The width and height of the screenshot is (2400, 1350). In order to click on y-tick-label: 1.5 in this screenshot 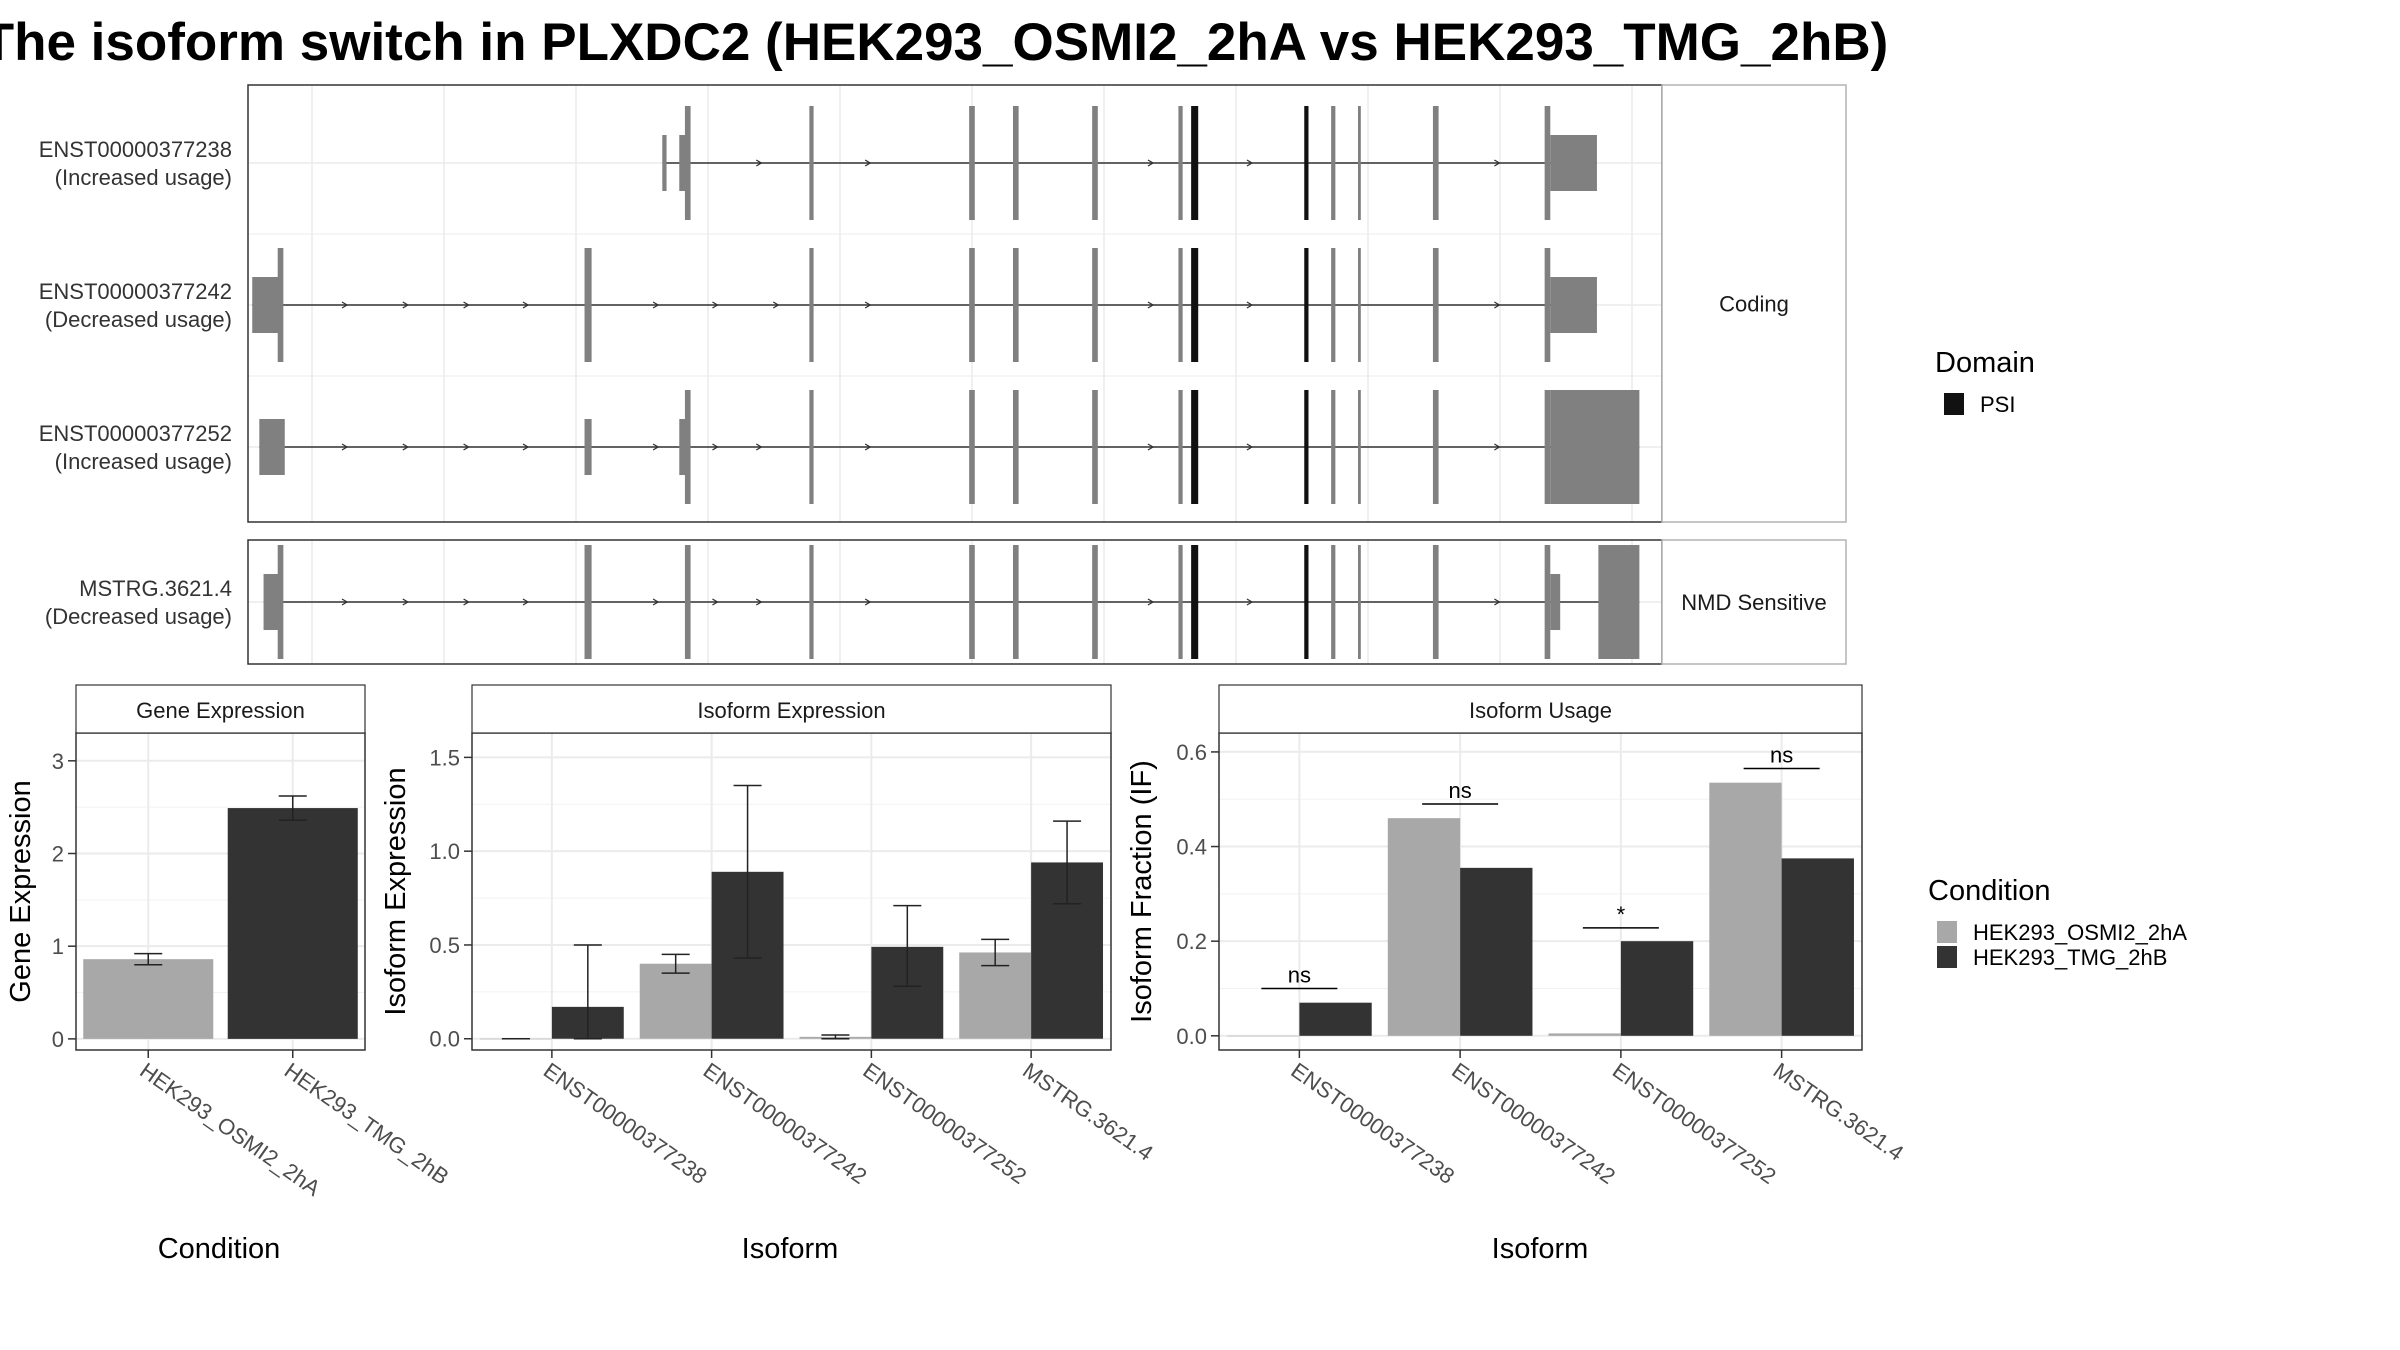, I will do `click(444, 757)`.